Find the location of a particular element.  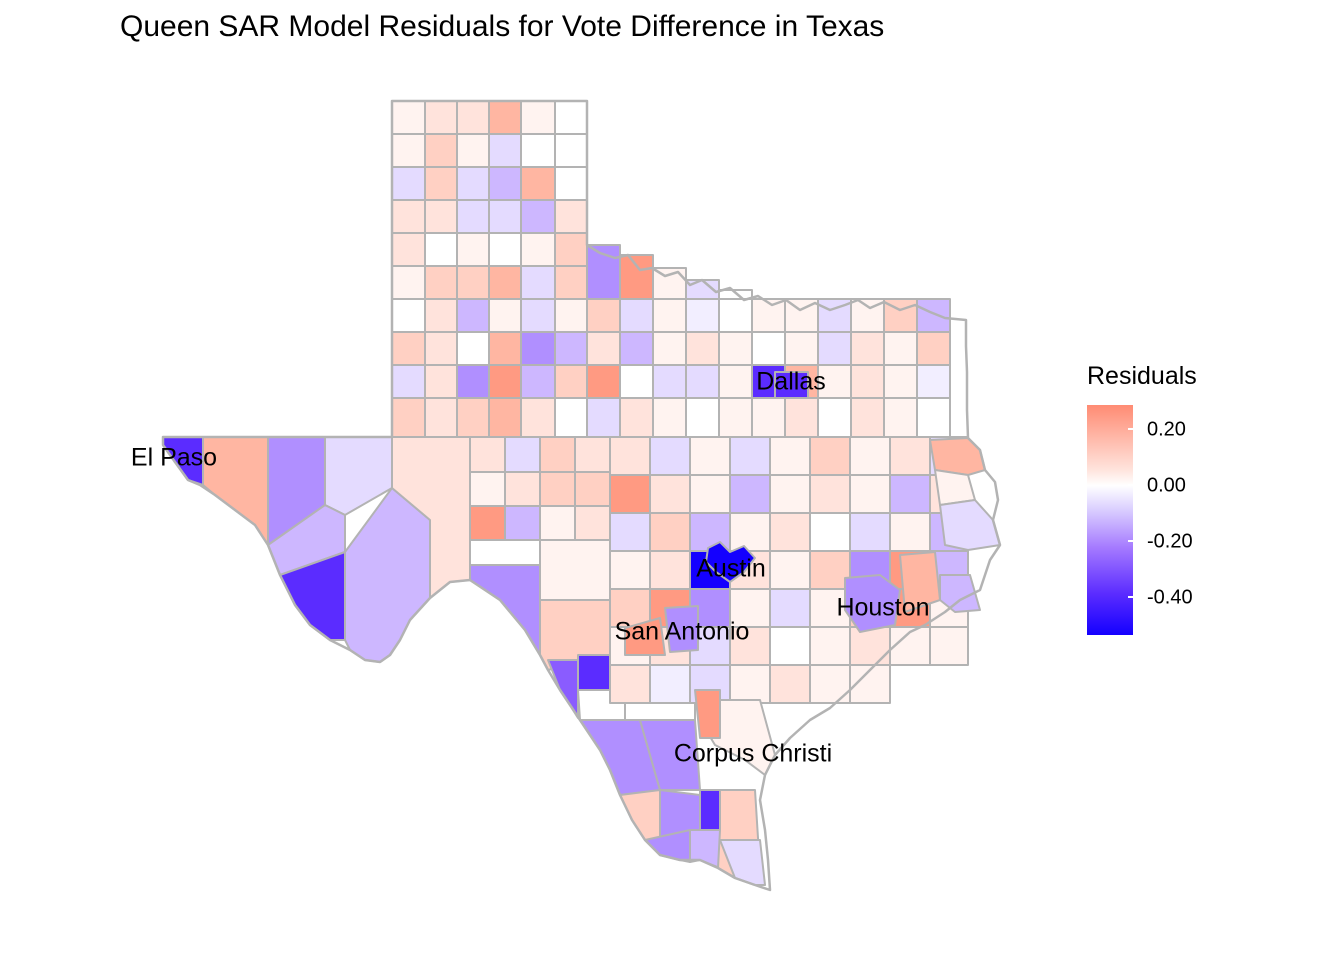

legend-tick-label: -0.40 is located at coordinates (1170, 597).